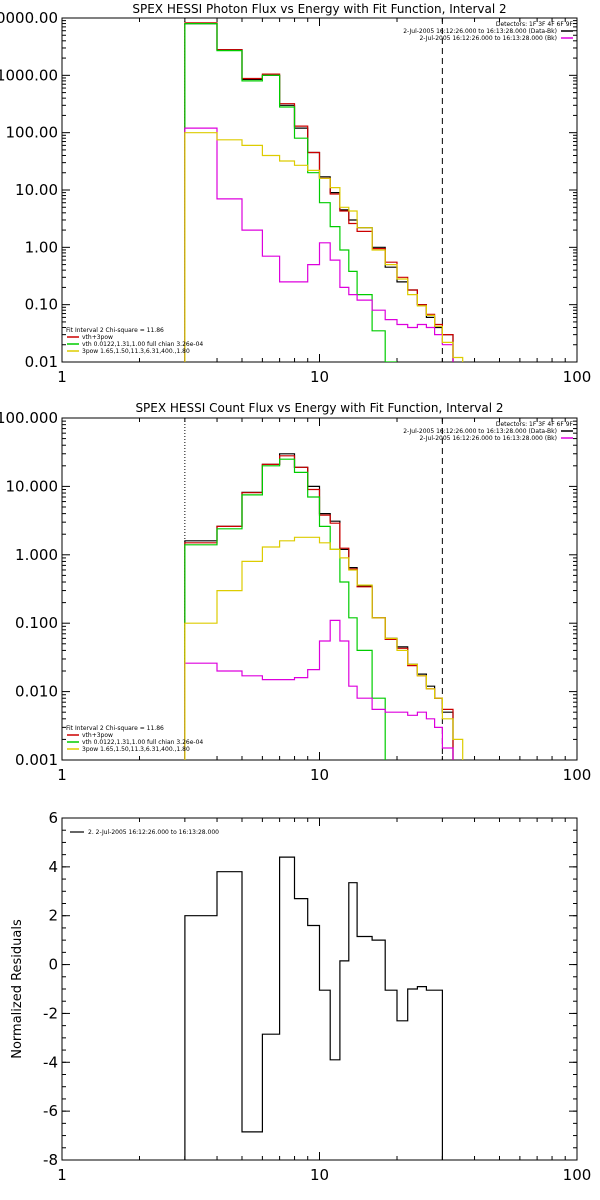  What do you see at coordinates (53, 867) in the screenshot?
I see `y-tick-label: 4` at bounding box center [53, 867].